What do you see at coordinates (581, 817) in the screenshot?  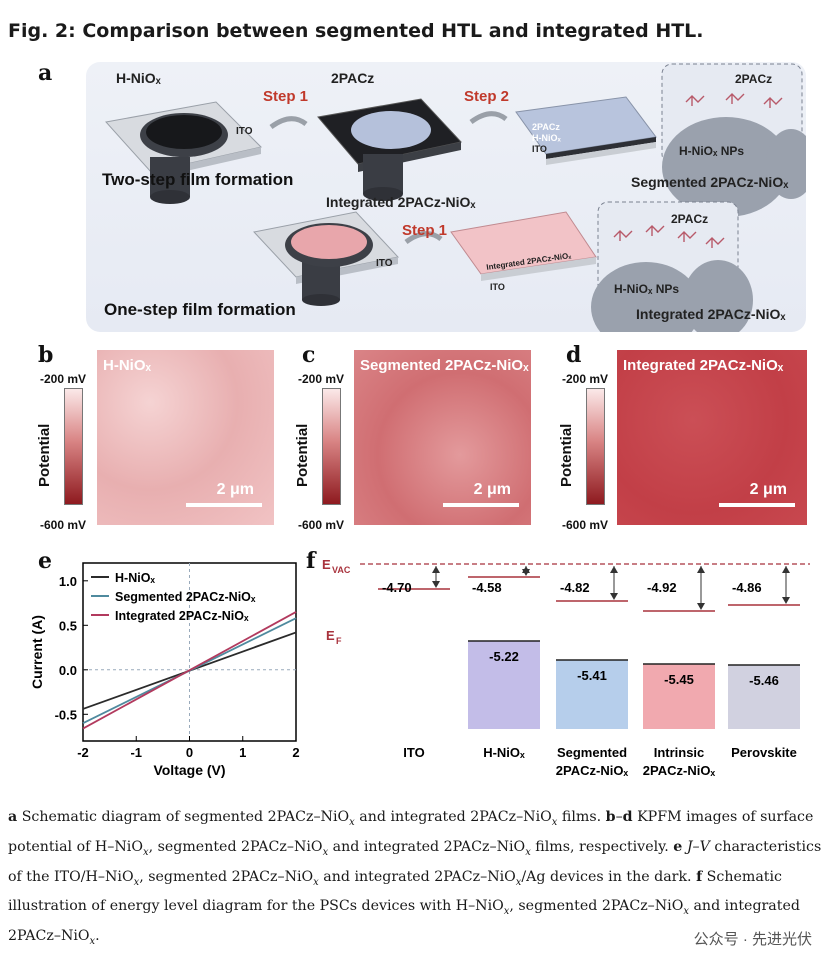 I see `caption-a-text3: films.` at bounding box center [581, 817].